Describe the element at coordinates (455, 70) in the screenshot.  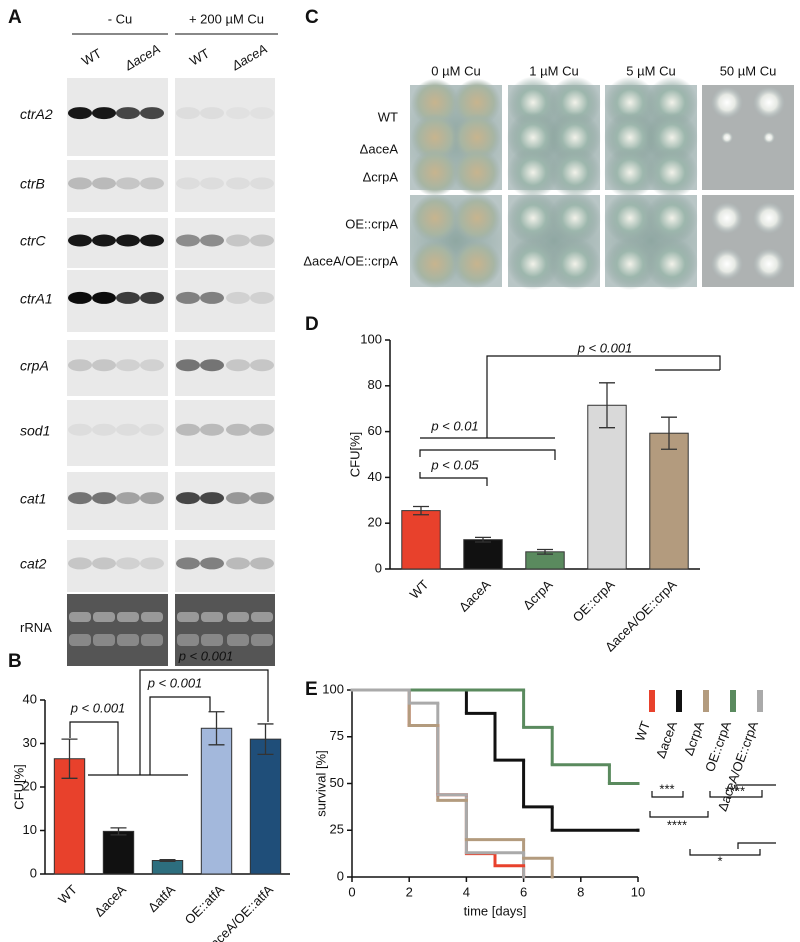
I see `plate-column-label: 0 µM Cu` at that location.